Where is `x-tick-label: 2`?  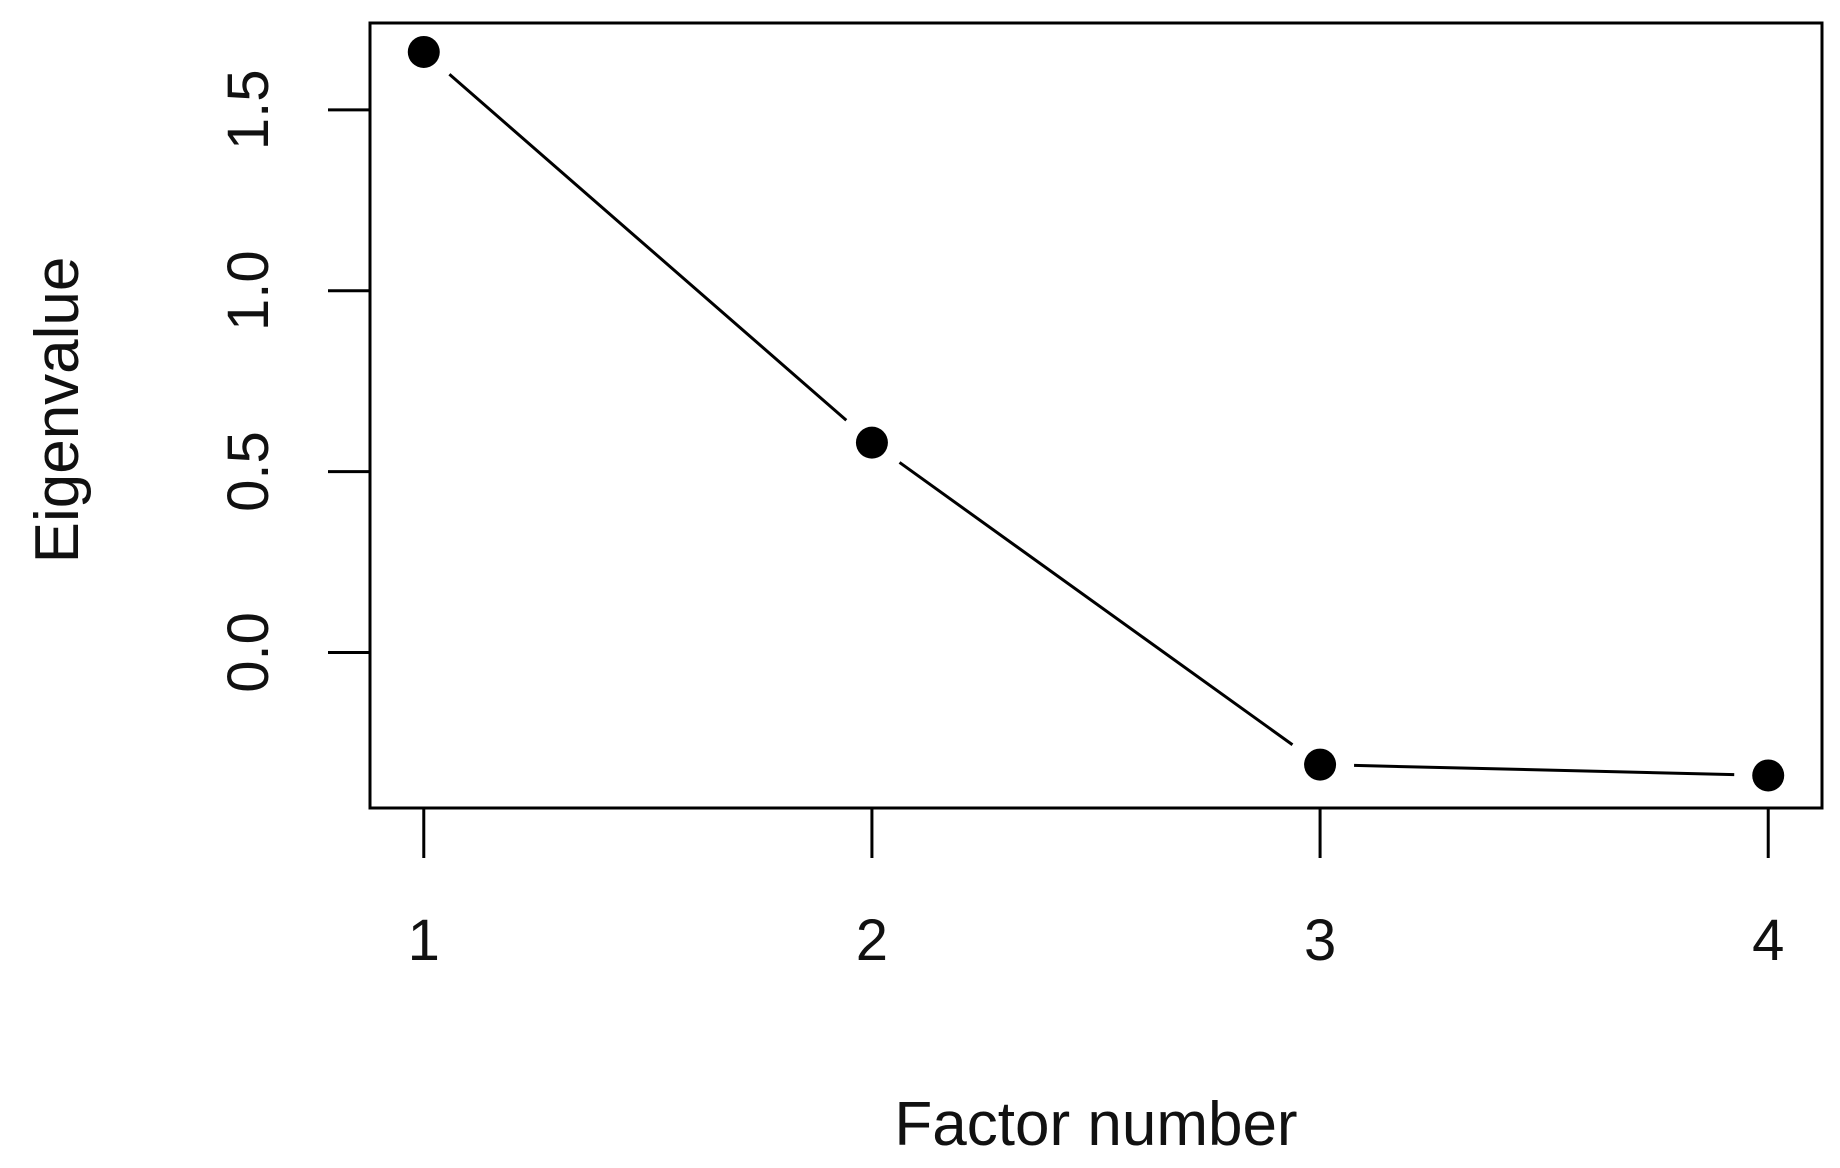
x-tick-label: 2 is located at coordinates (872, 940).